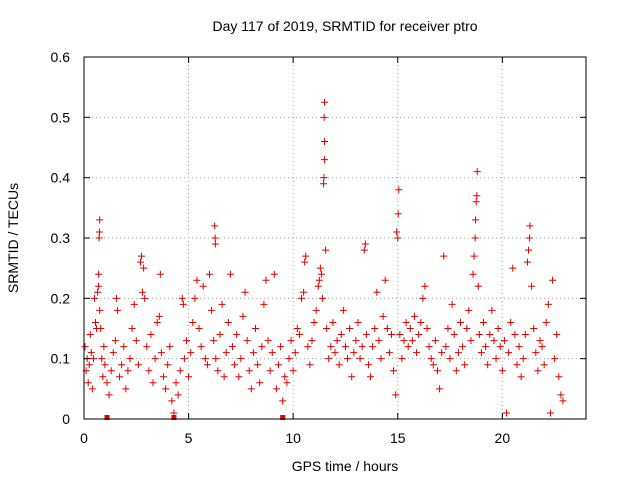 This screenshot has width=640, height=480. Describe the element at coordinates (398, 438) in the screenshot. I see `x-tick-label: 15` at that location.